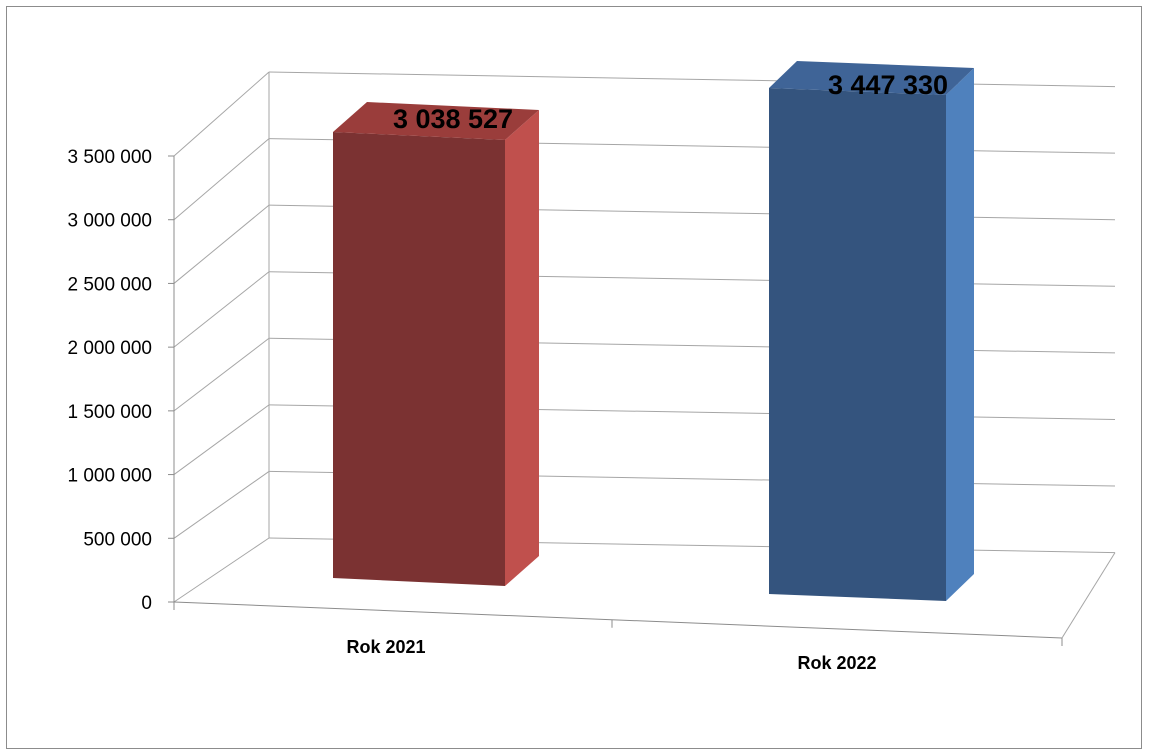 The height and width of the screenshot is (756, 1149). What do you see at coordinates (453, 119) in the screenshot?
I see `data-label-rok-2021: 3 038 527` at bounding box center [453, 119].